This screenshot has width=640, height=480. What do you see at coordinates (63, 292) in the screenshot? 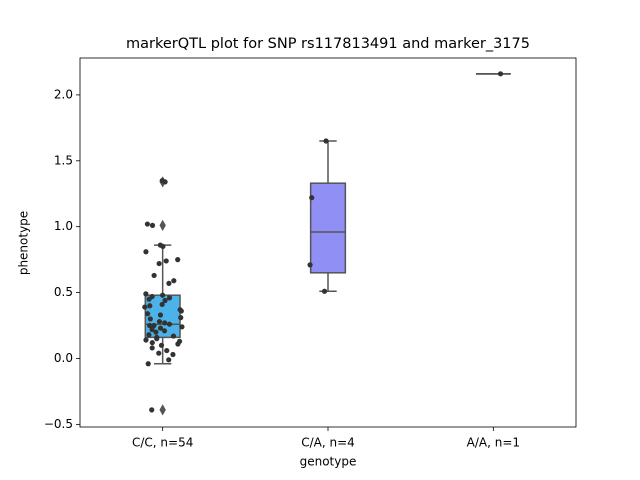
I see `y-tick-label: 0.5` at bounding box center [63, 292].